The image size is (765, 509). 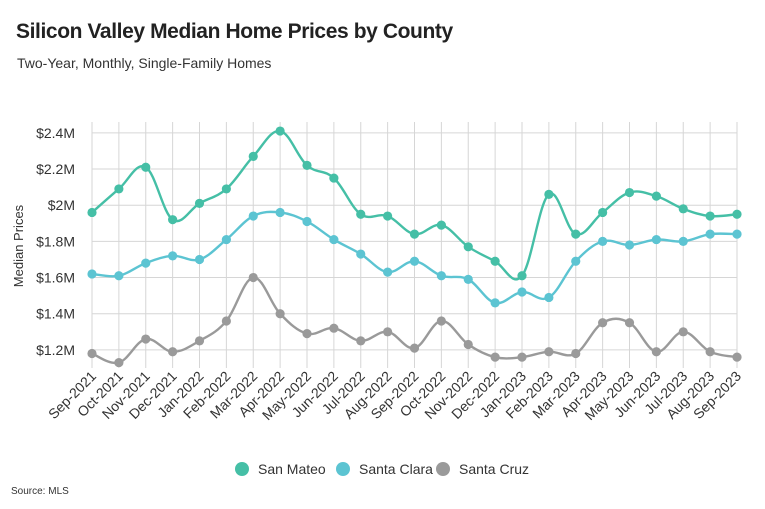 I want to click on y-tick-label: $2.4M, so click(x=55, y=133).